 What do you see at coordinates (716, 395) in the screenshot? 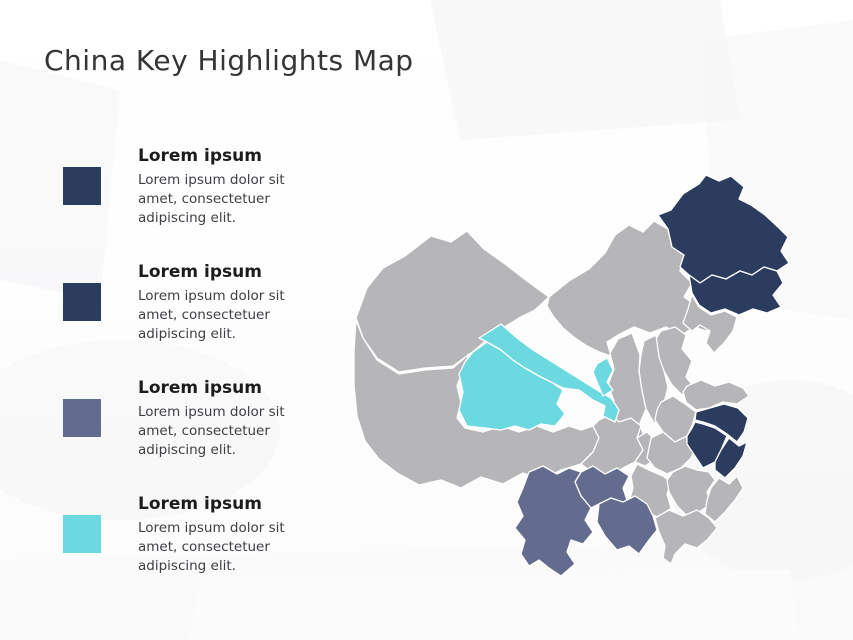
I see `province-shandong` at bounding box center [716, 395].